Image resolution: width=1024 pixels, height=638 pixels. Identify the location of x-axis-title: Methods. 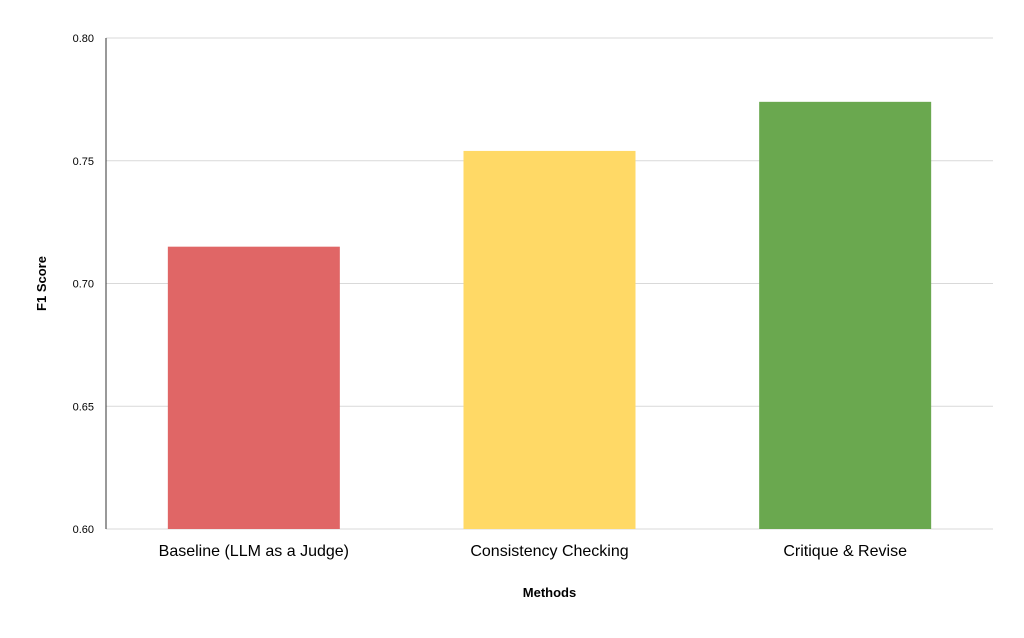
(549, 592).